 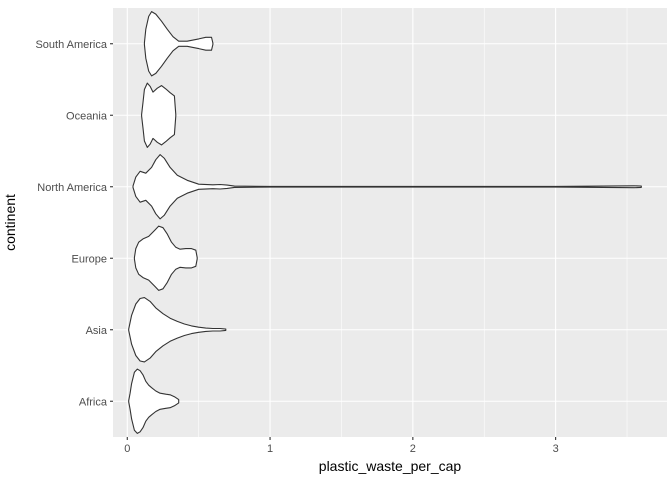 I want to click on y-tick-label: Africa, so click(x=93, y=402).